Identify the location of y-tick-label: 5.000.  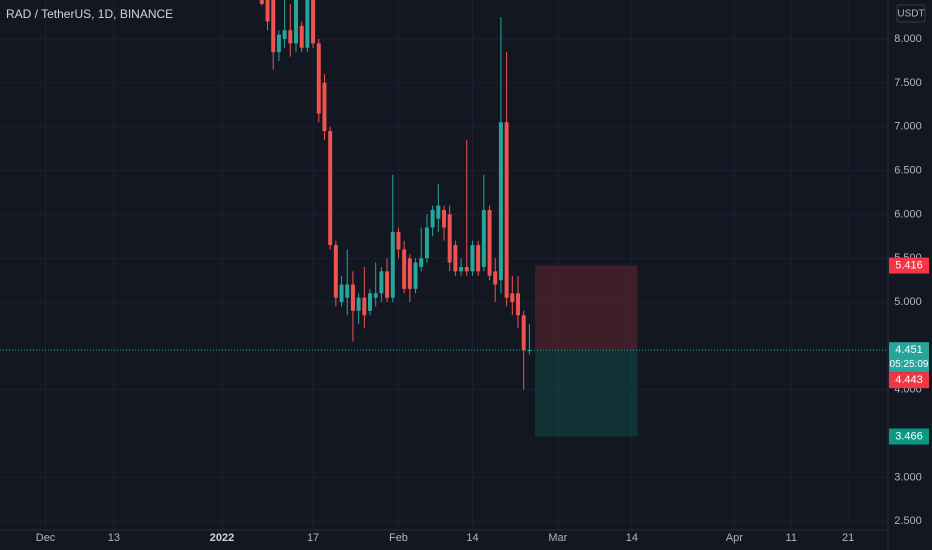
(908, 302).